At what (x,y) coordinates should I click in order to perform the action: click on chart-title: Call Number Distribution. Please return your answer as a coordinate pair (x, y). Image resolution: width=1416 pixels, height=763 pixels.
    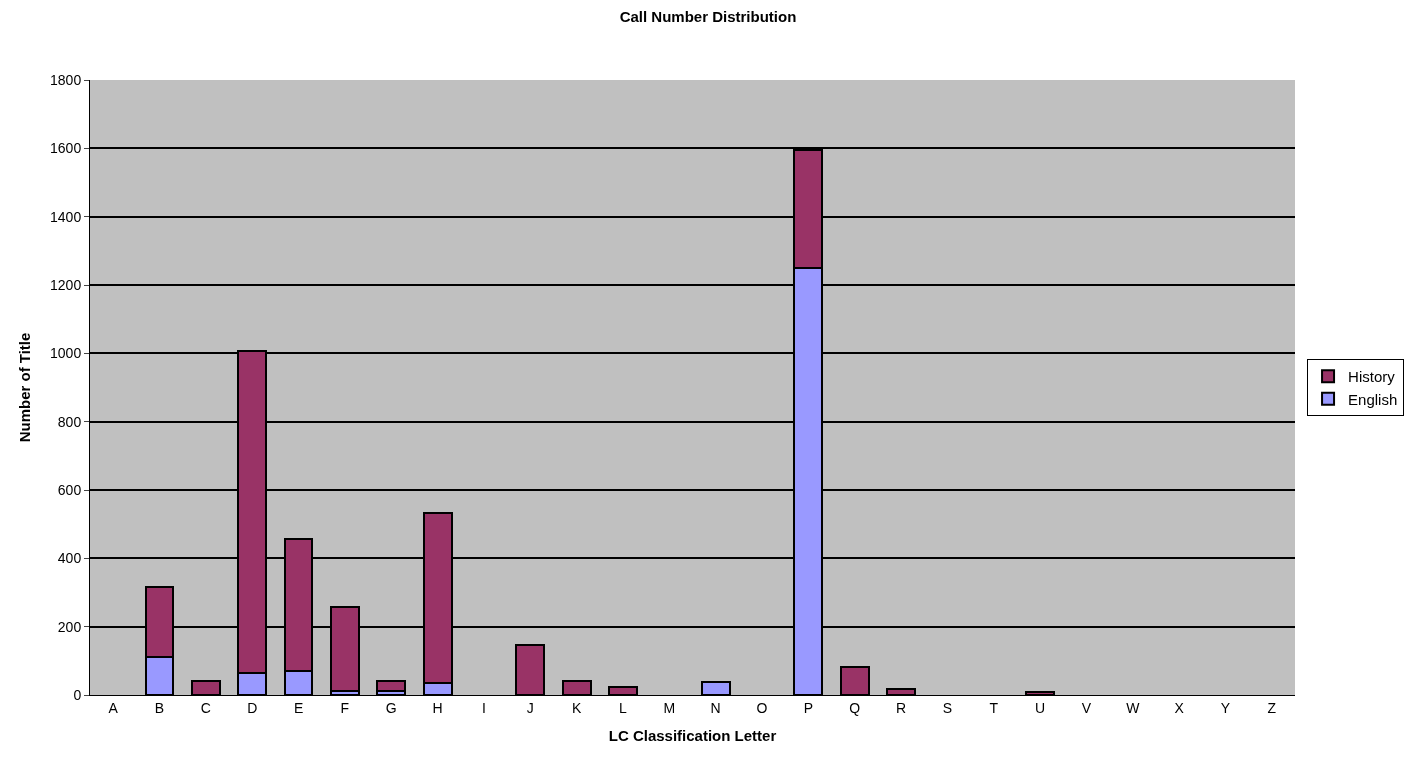
    Looking at the image, I should click on (708, 16).